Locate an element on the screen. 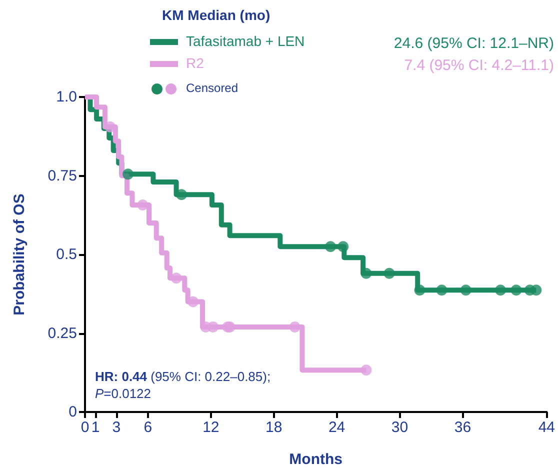 The width and height of the screenshot is (558, 474). x-tick-label: 1 is located at coordinates (95, 427).